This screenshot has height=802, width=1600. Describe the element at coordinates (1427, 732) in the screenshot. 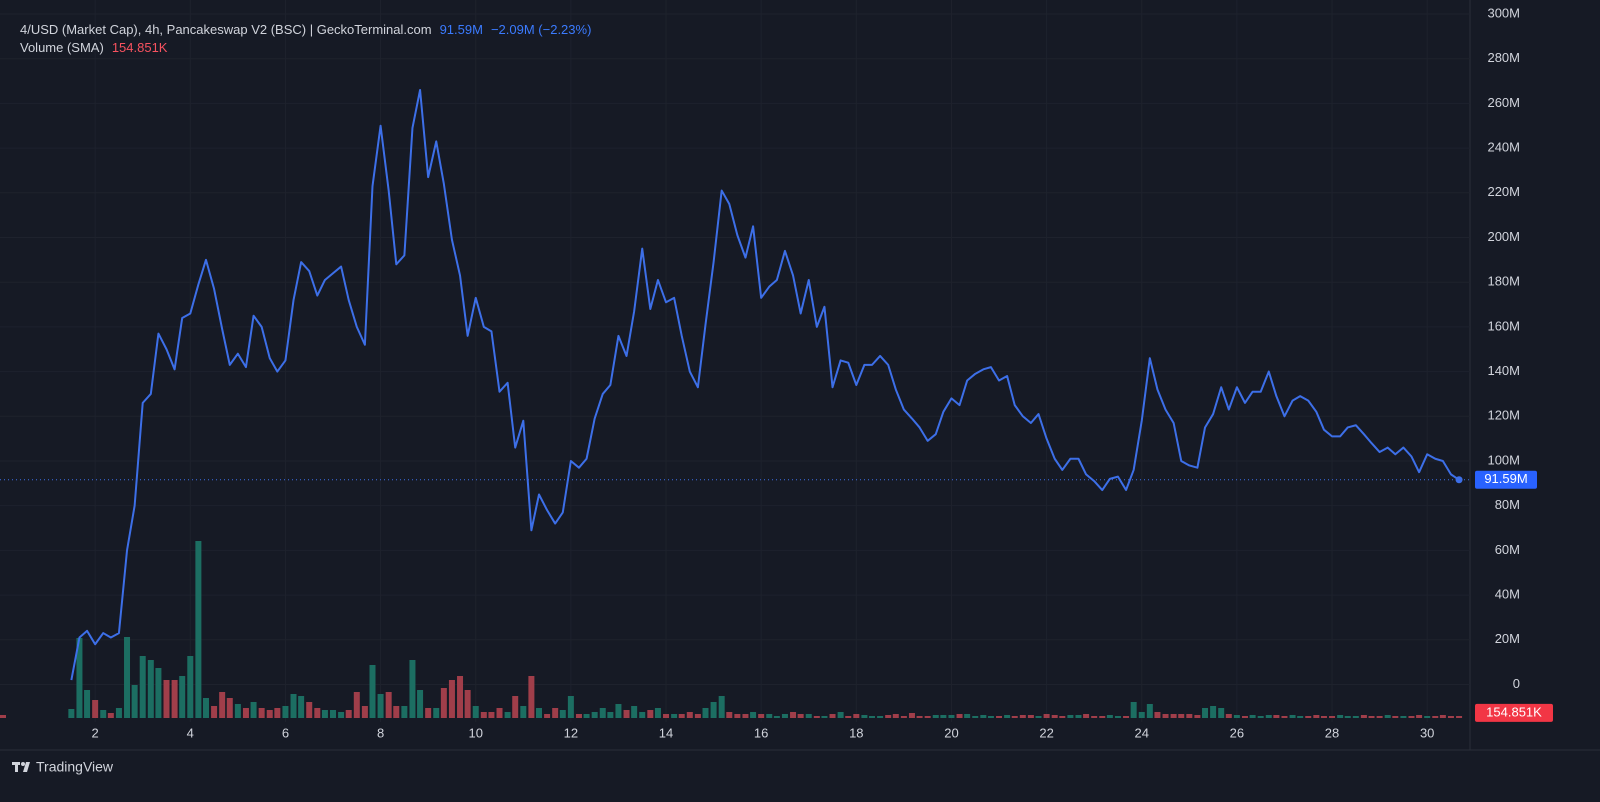

I see `x-tick-label: 30` at that location.